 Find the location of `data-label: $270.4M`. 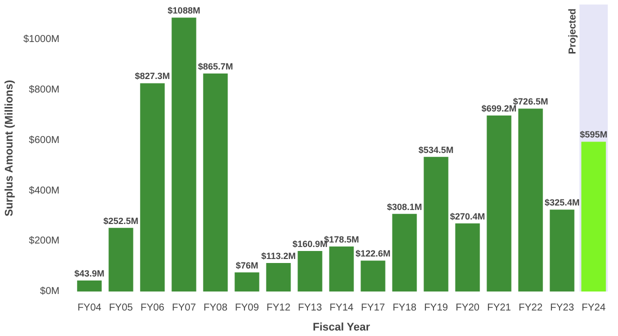

data-label: $270.4M is located at coordinates (468, 216).